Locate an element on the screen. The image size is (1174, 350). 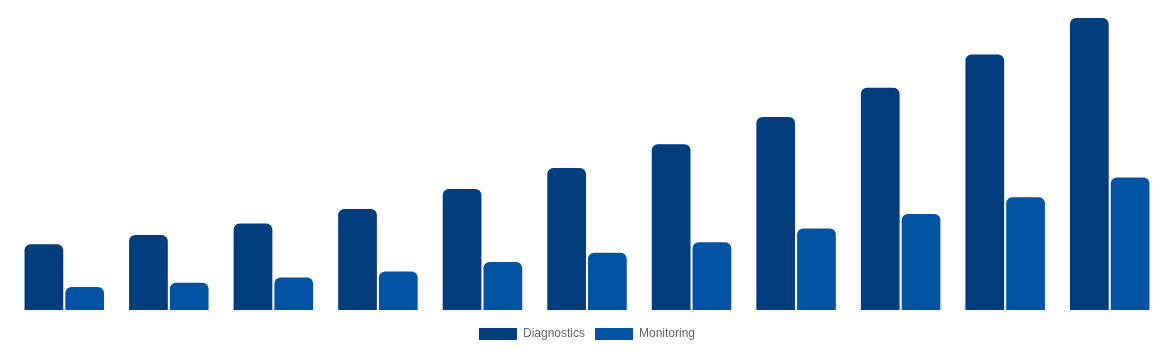
legend-label: Monitoring is located at coordinates (667, 333).